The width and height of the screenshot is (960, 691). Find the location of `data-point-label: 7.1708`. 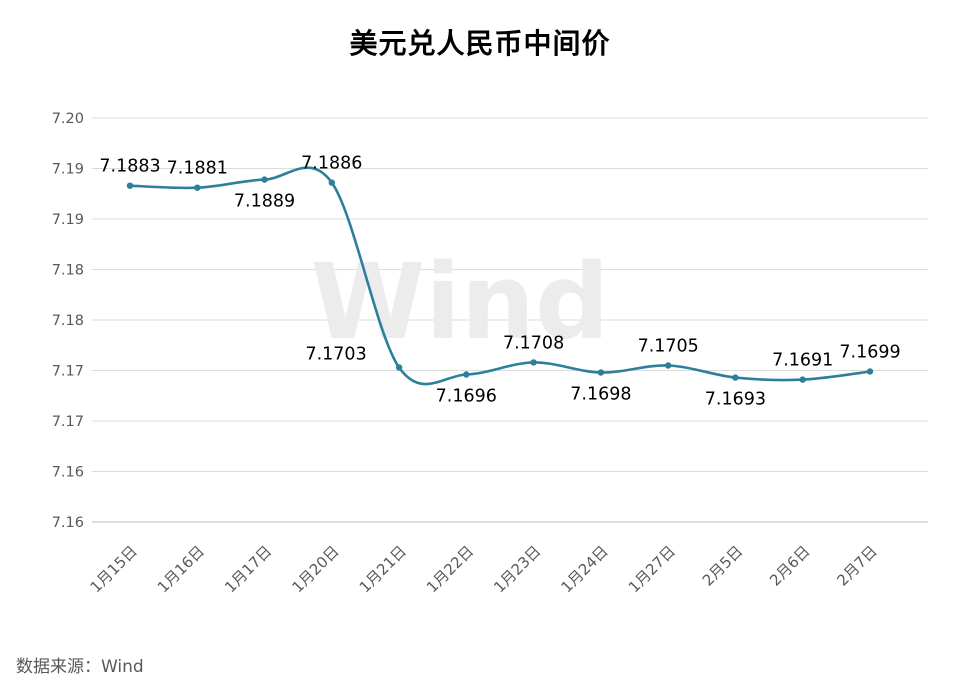

data-point-label: 7.1708 is located at coordinates (533, 343).